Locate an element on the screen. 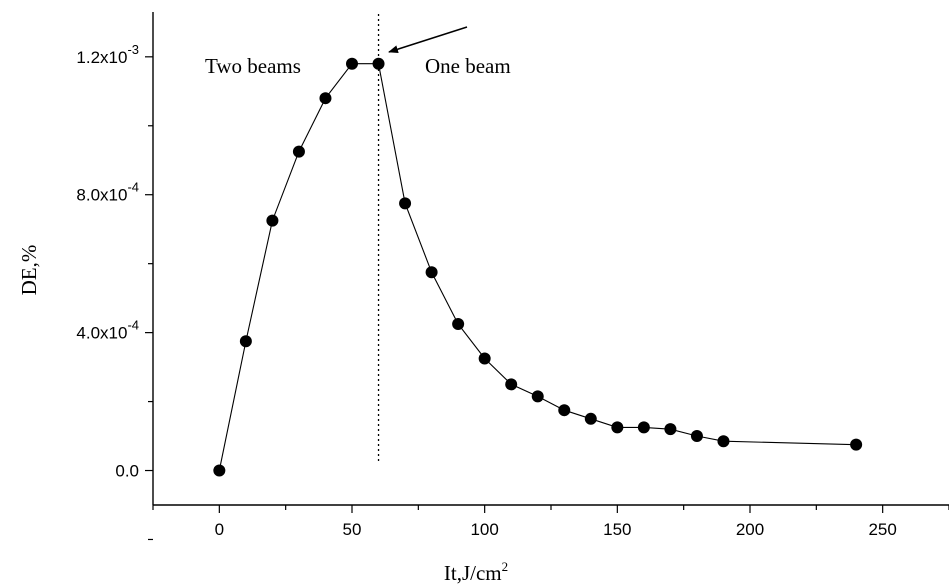  x-tick-label: 250 is located at coordinates (882, 529).